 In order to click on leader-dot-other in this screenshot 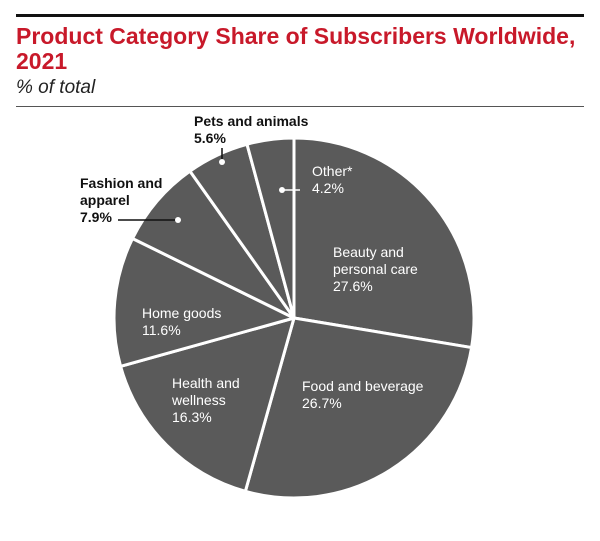, I will do `click(282, 190)`.